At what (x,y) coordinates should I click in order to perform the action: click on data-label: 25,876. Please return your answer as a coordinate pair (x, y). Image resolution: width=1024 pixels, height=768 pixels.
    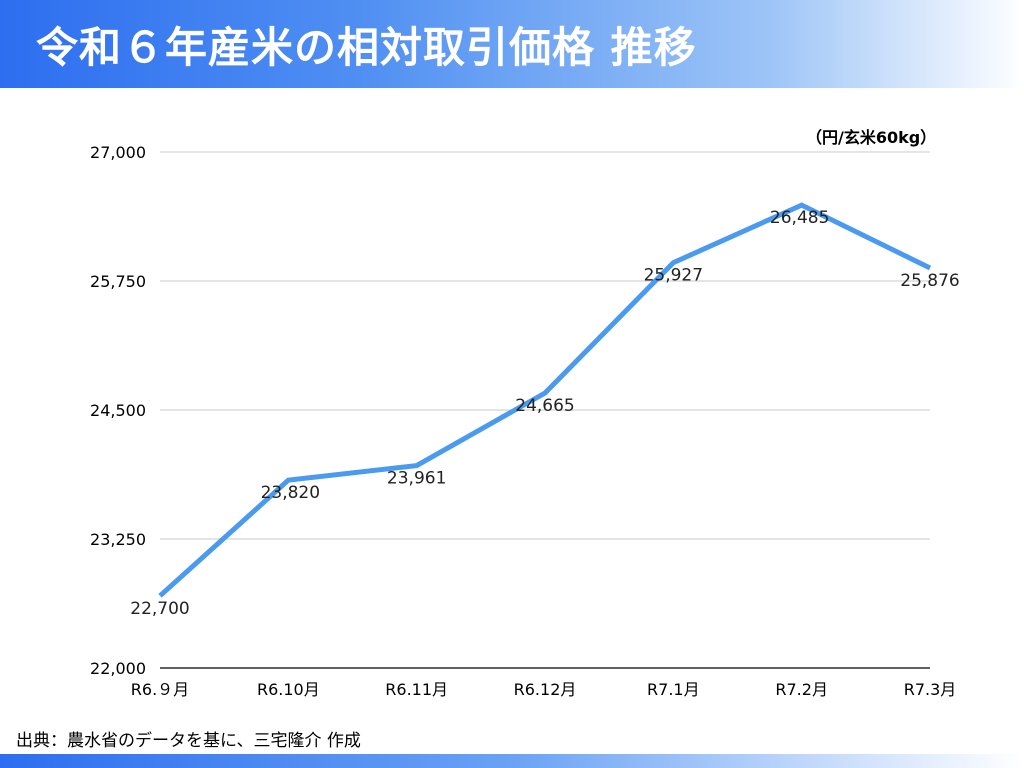
    Looking at the image, I should click on (929, 281).